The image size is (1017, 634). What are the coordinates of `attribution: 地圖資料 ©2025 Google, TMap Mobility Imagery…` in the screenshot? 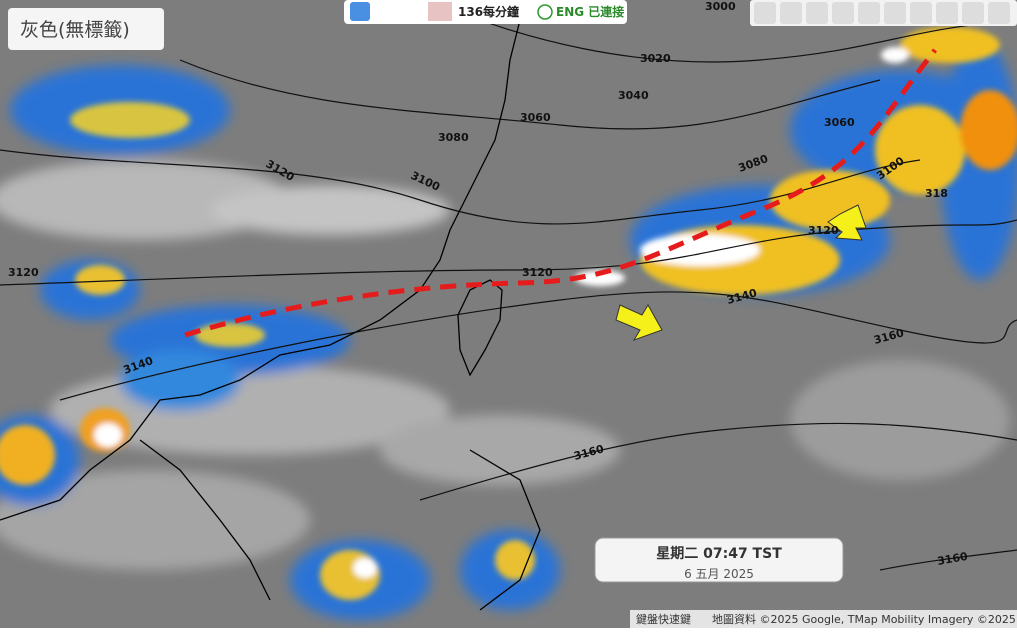 It's located at (864, 619).